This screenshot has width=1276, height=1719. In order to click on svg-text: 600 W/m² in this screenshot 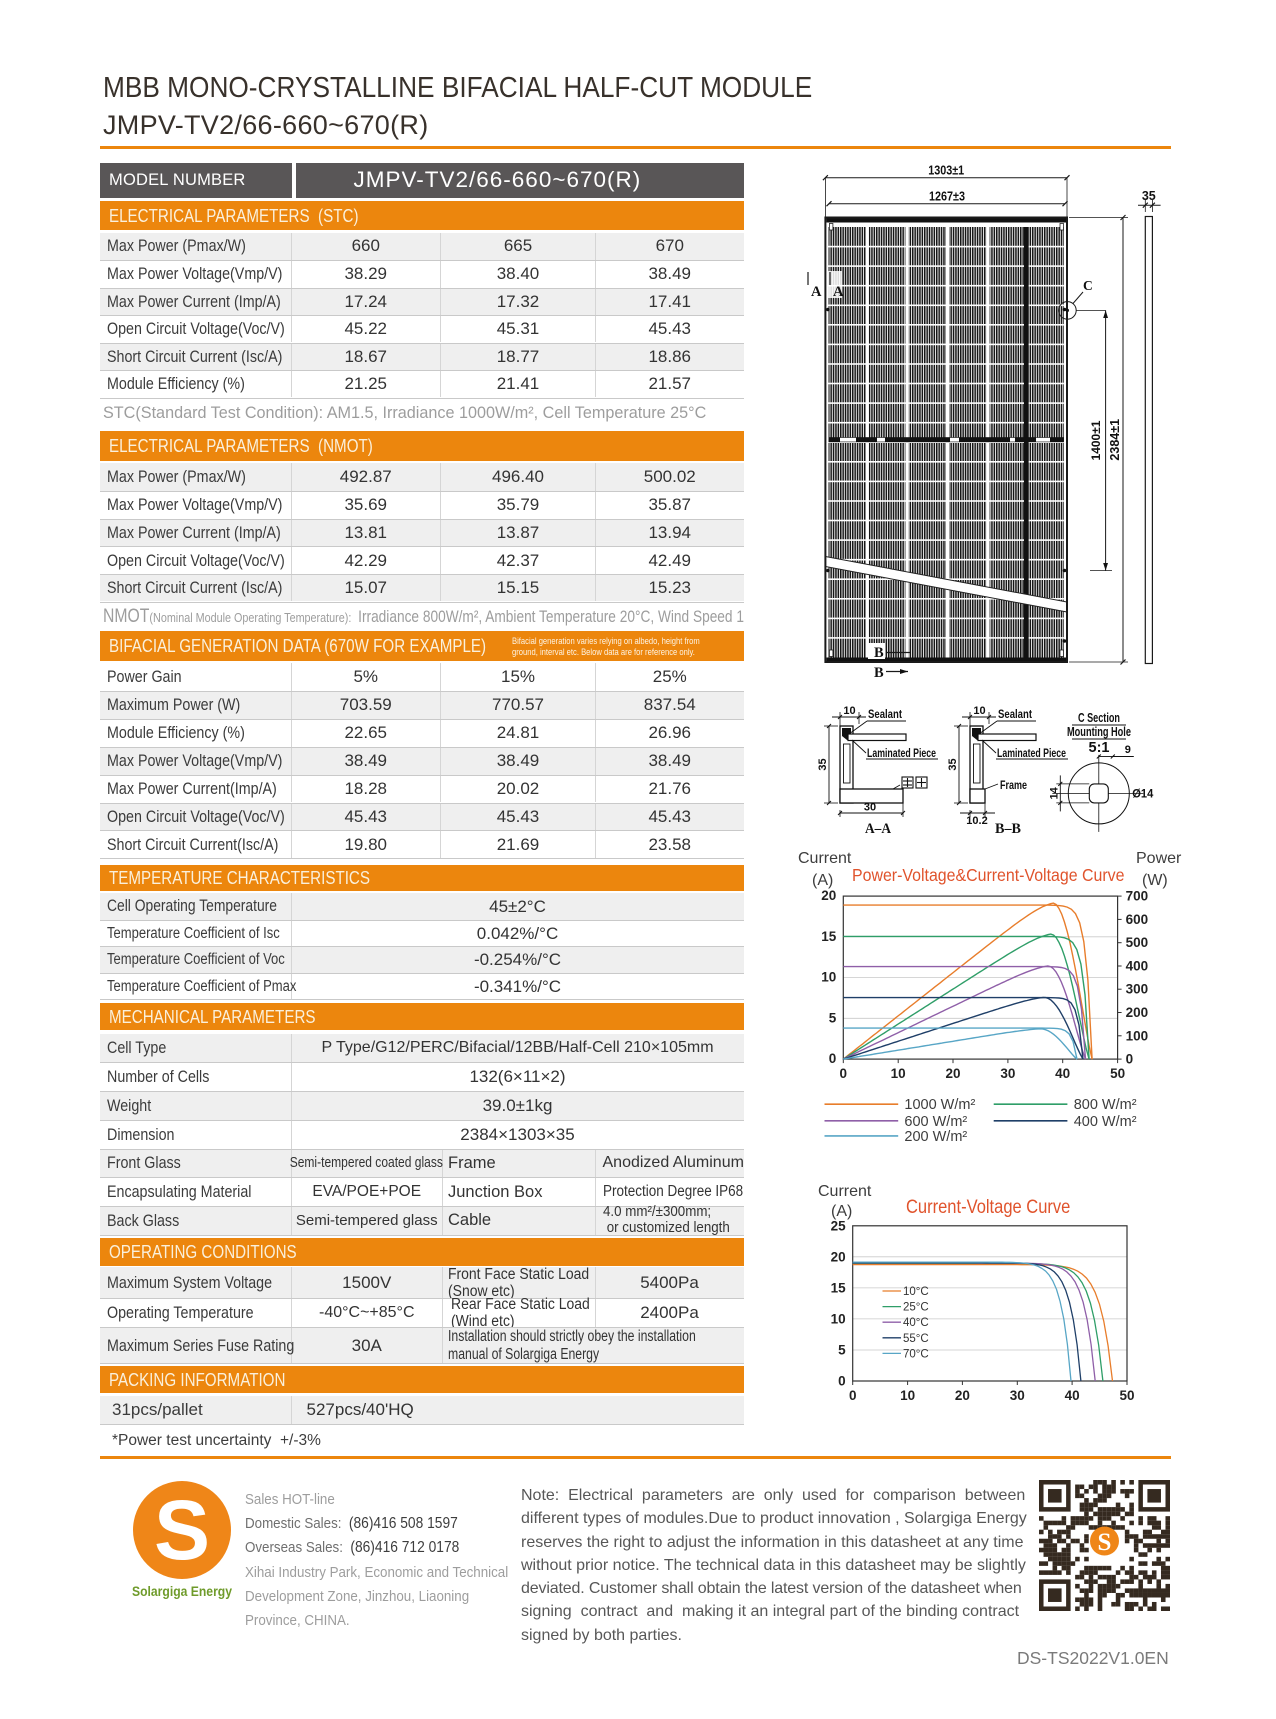, I will do `click(935, 1122)`.